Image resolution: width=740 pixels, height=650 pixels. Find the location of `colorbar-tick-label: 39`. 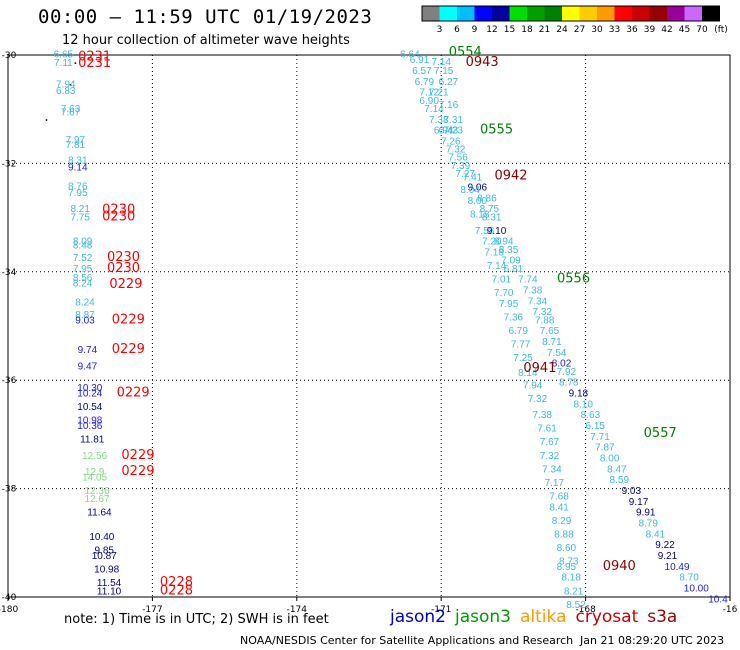

colorbar-tick-label: 39 is located at coordinates (650, 30).